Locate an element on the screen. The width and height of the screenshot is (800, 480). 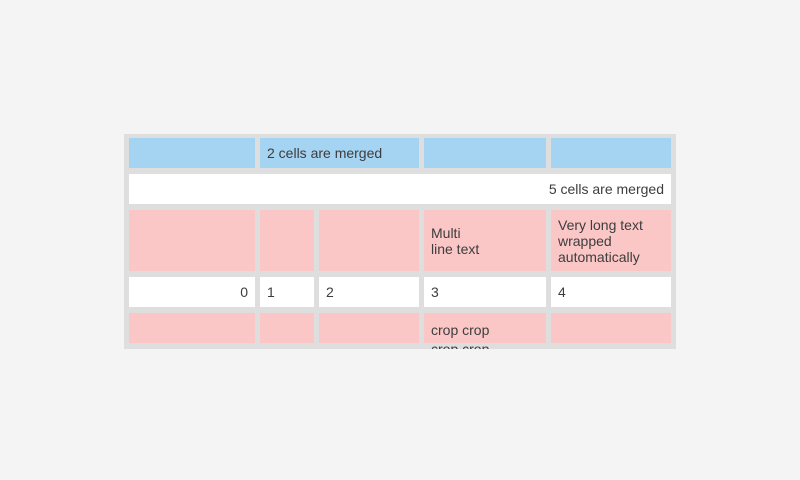
cell-r3c1 is located at coordinates (192, 240).